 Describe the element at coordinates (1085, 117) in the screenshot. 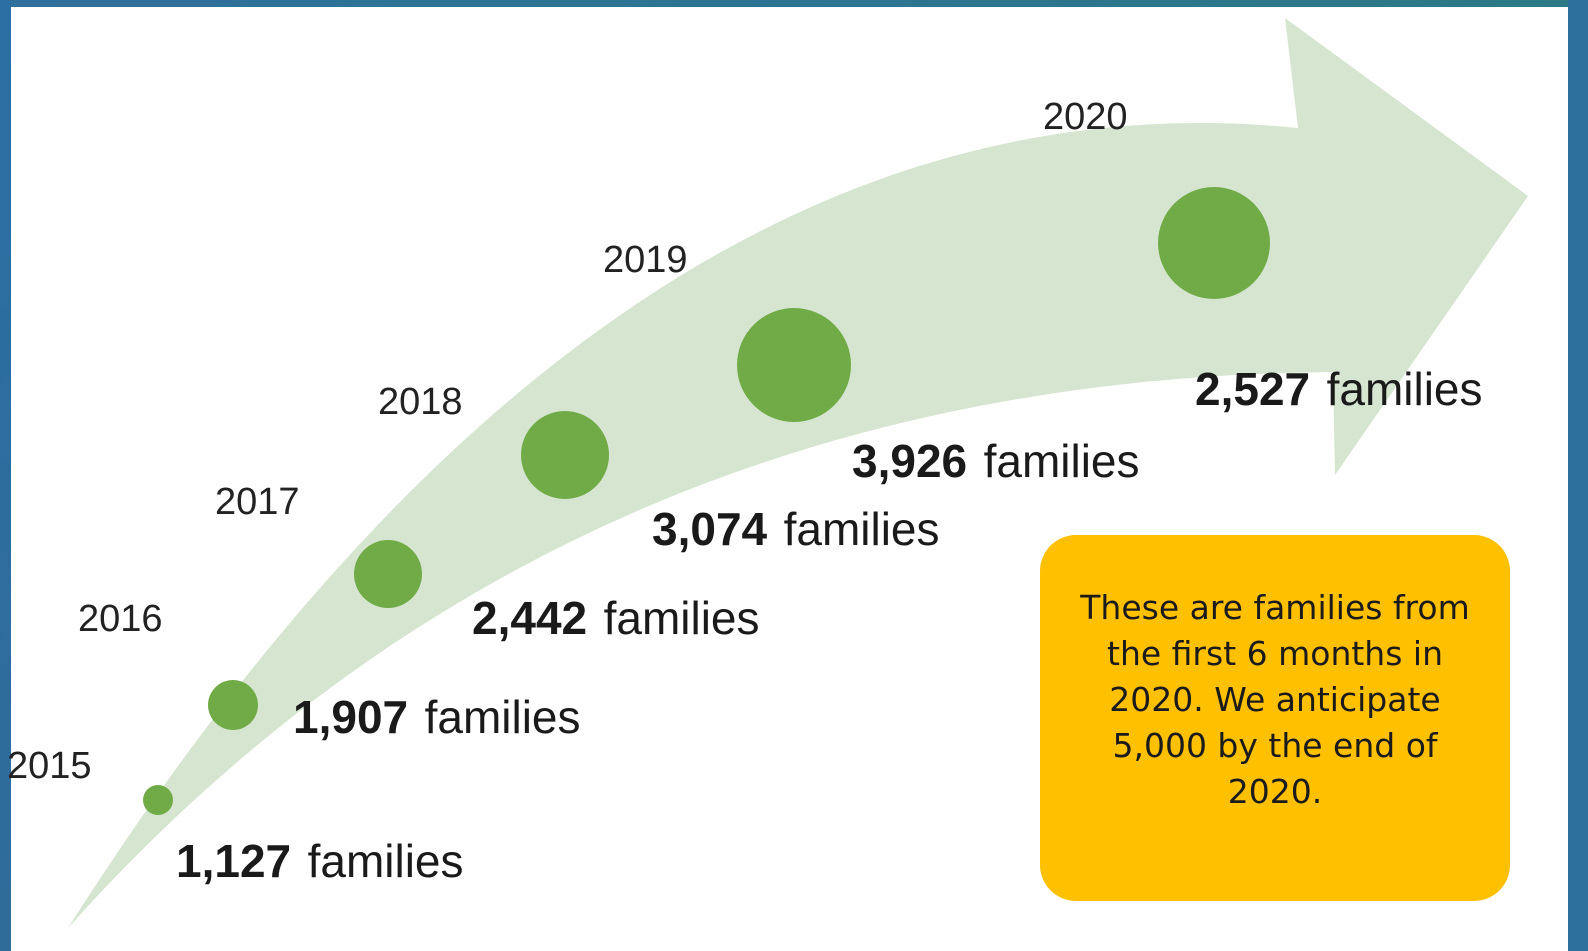

I see `year-label-2020: 2020` at that location.